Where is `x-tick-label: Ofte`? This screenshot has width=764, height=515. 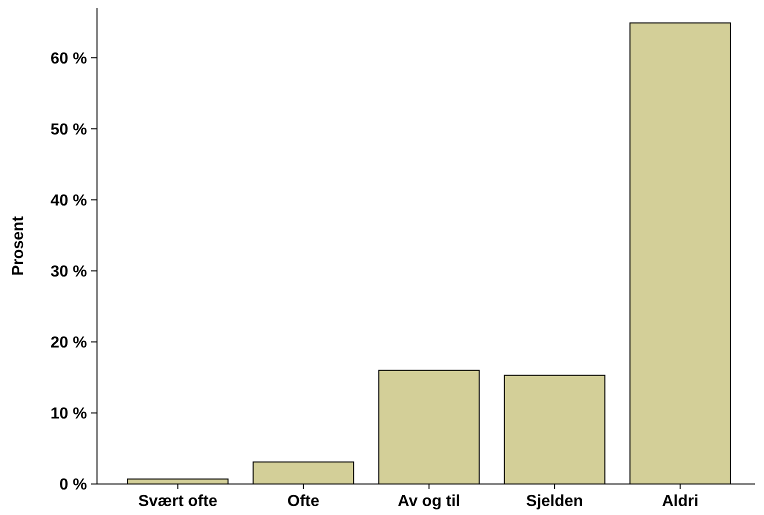 x-tick-label: Ofte is located at coordinates (303, 501).